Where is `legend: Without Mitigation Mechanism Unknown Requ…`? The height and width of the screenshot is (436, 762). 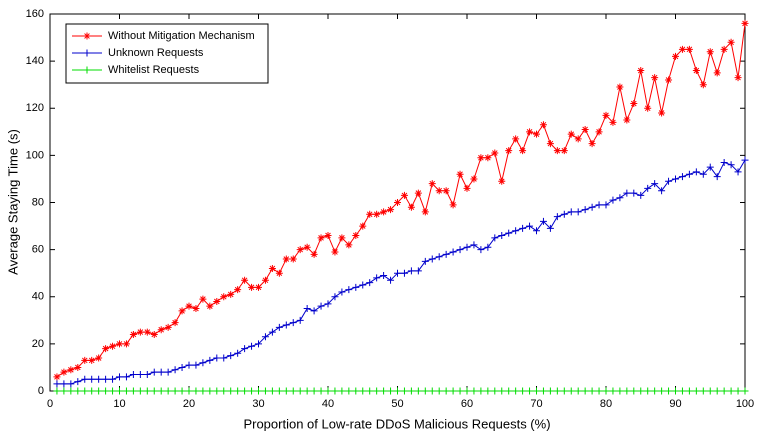
legend: Without Mitigation Mechanism Unknown Requ… is located at coordinates (167, 53).